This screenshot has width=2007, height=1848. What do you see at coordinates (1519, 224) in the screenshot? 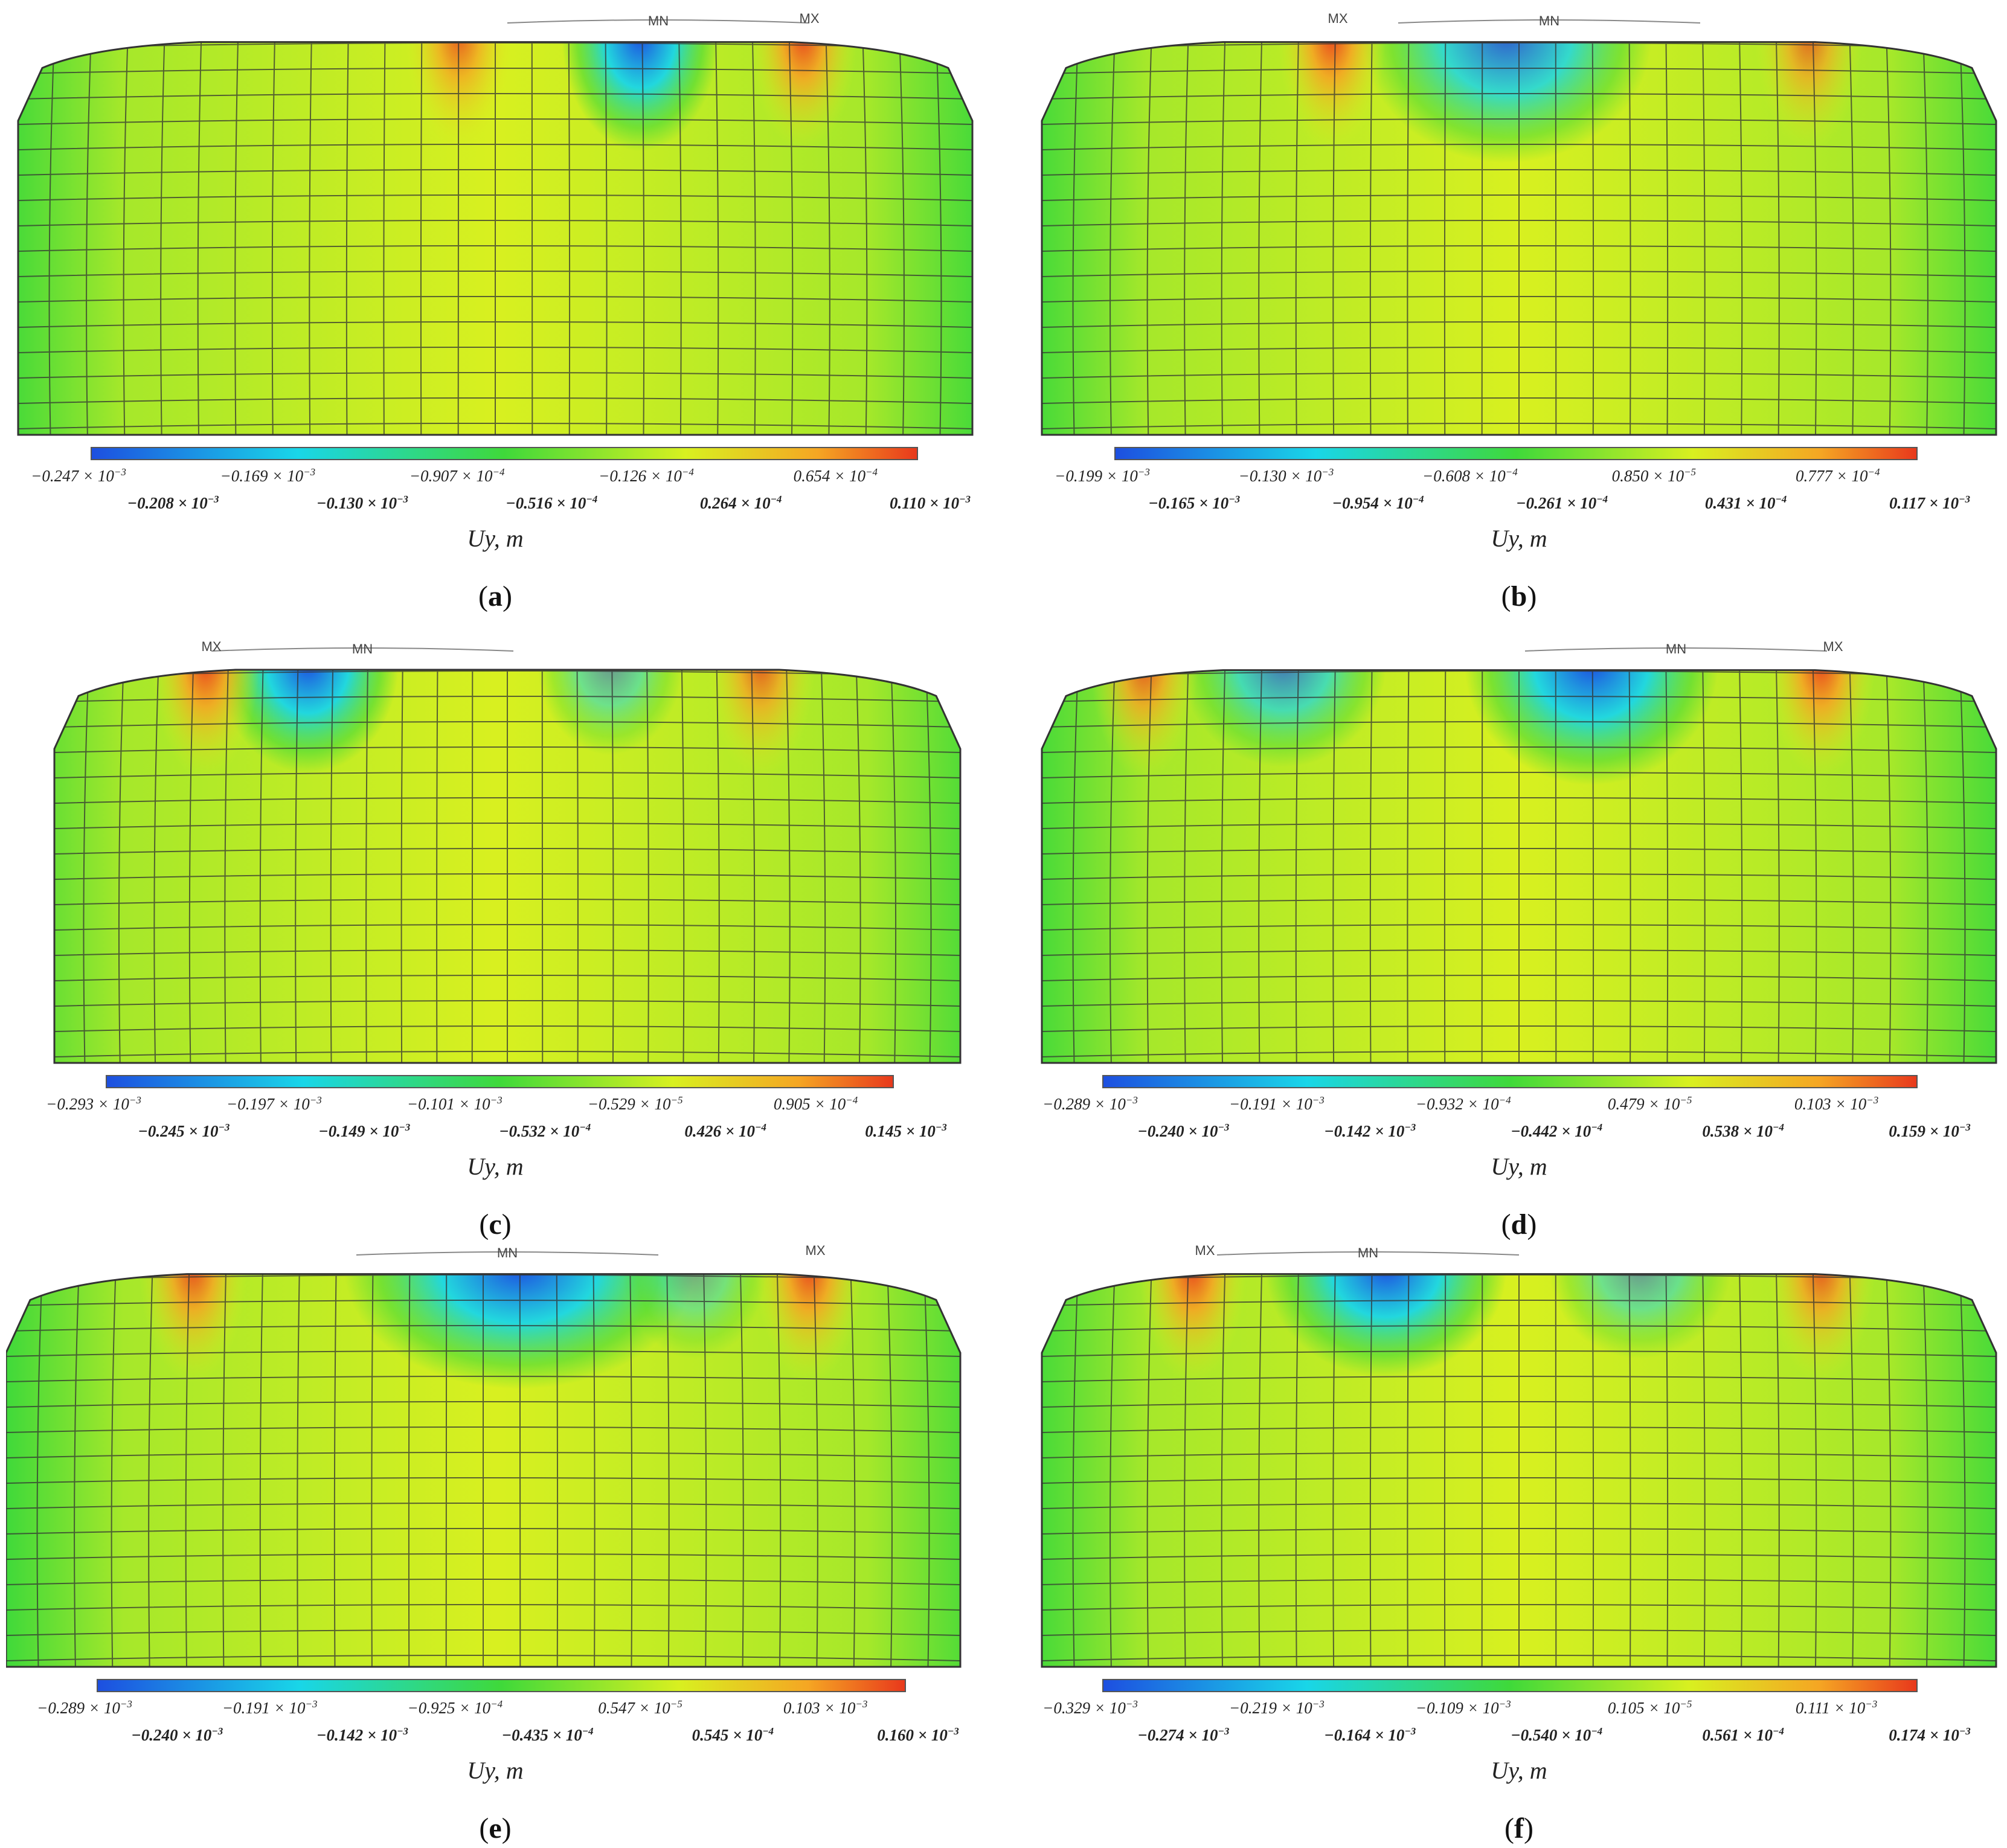
I see `contour-plot-b: MN MX` at bounding box center [1519, 224].